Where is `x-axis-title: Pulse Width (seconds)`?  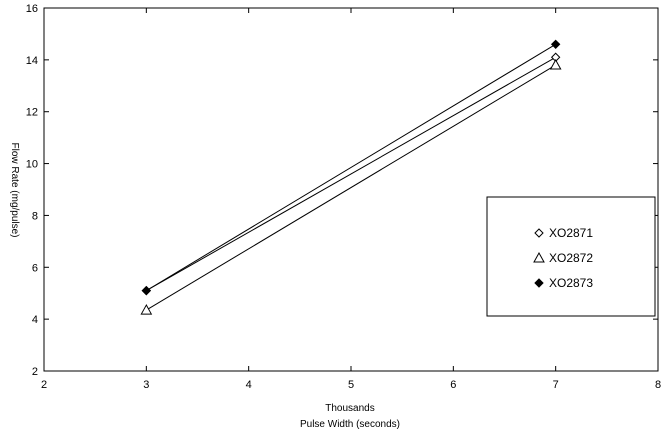 x-axis-title: Pulse Width (seconds) is located at coordinates (350, 424).